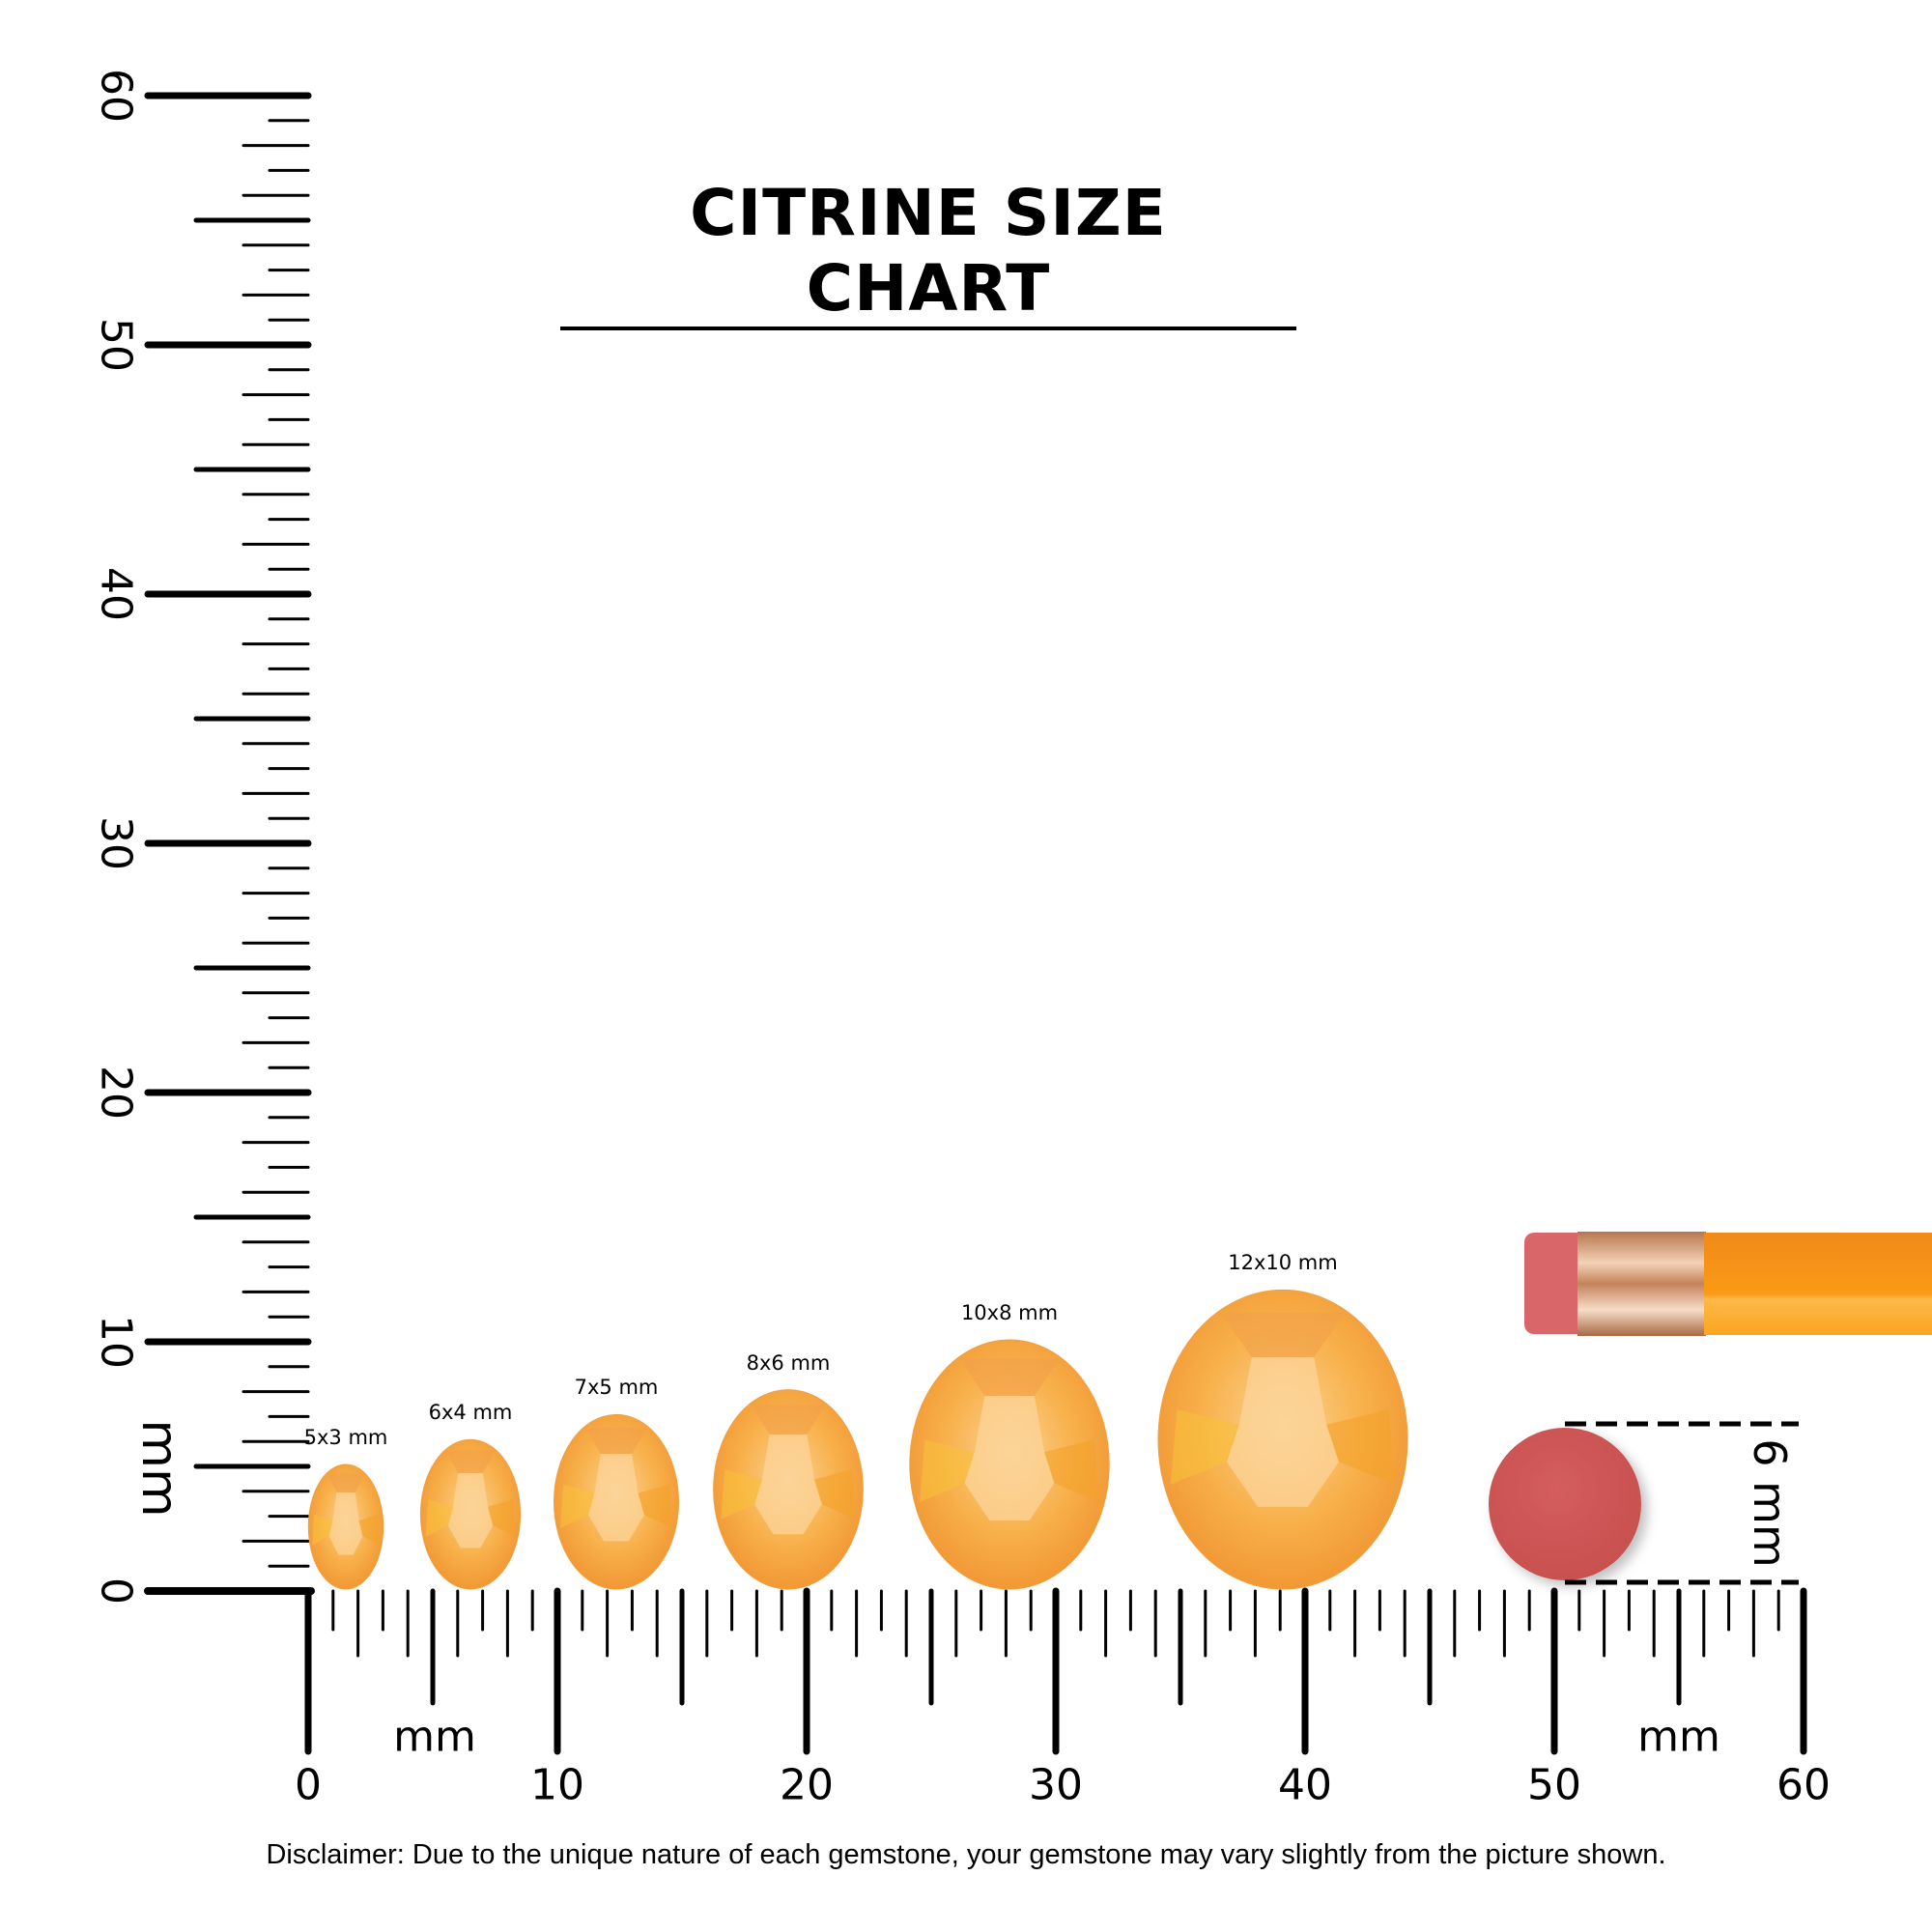 The image size is (1932, 1932). Describe the element at coordinates (345, 1437) in the screenshot. I see `gem-size-label: 5x3 mm` at that location.